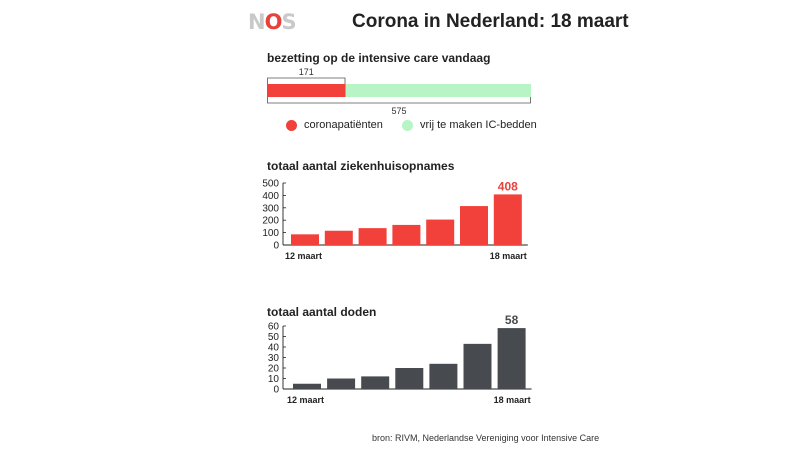 This screenshot has height=450, width=800. Describe the element at coordinates (306, 72) in the screenshot. I see `ic-part-label: 171` at that location.